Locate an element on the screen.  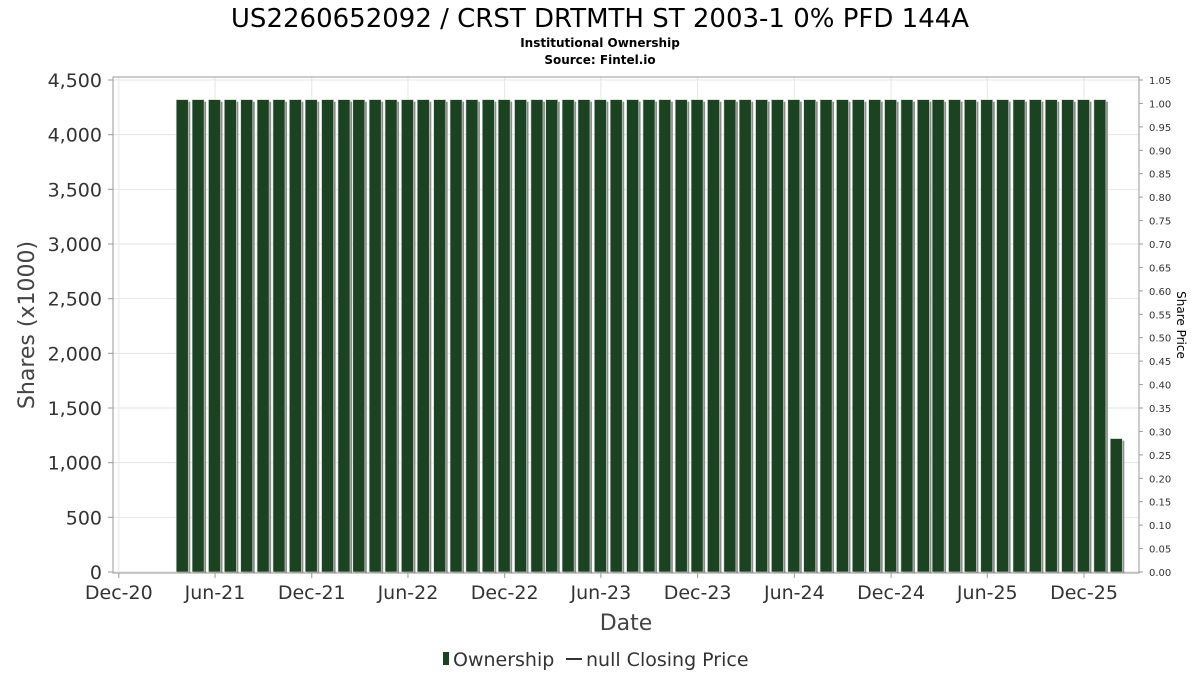
y2-tick-label: 0.90 is located at coordinates (1160, 151).